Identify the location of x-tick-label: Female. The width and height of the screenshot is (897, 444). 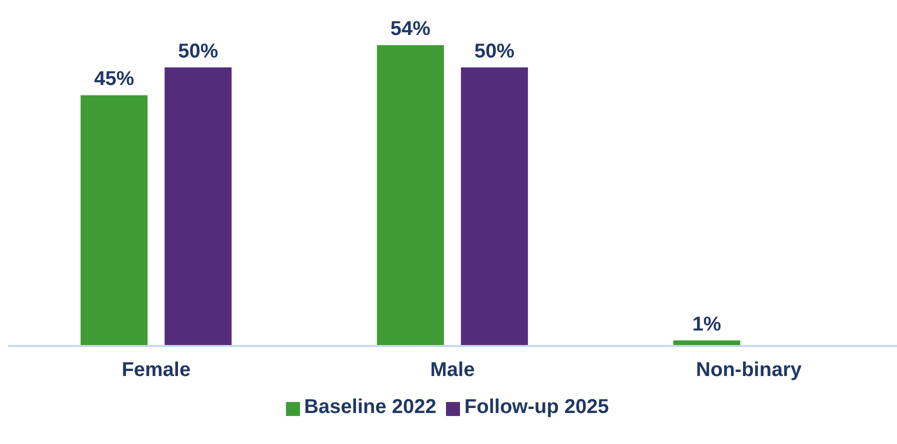
(156, 370).